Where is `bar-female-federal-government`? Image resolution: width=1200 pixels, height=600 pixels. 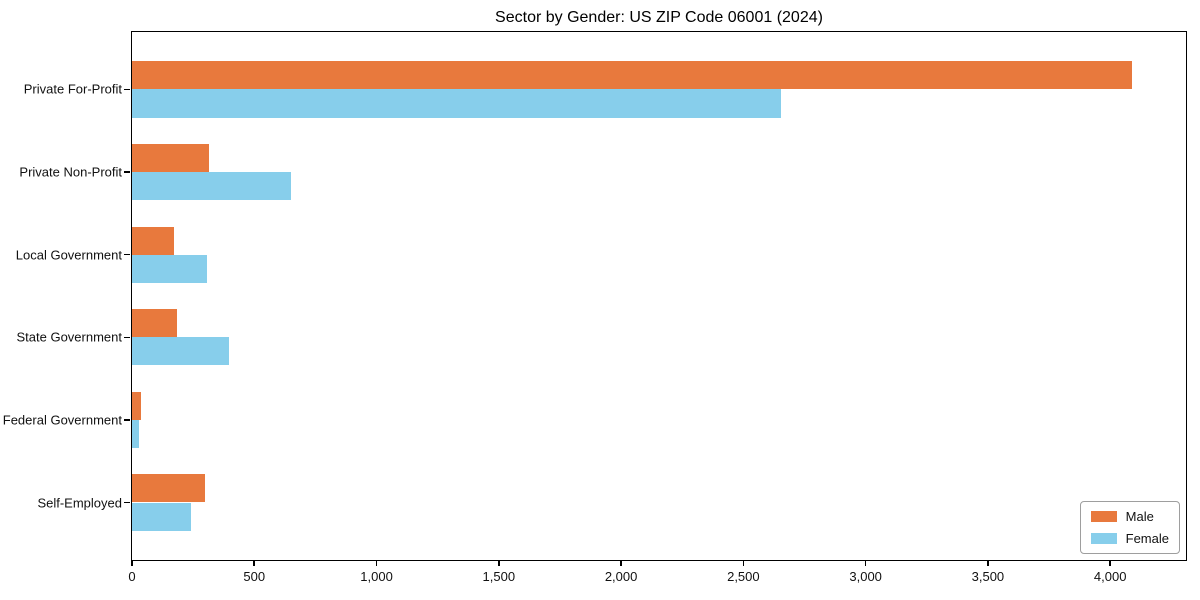
bar-female-federal-government is located at coordinates (135, 434).